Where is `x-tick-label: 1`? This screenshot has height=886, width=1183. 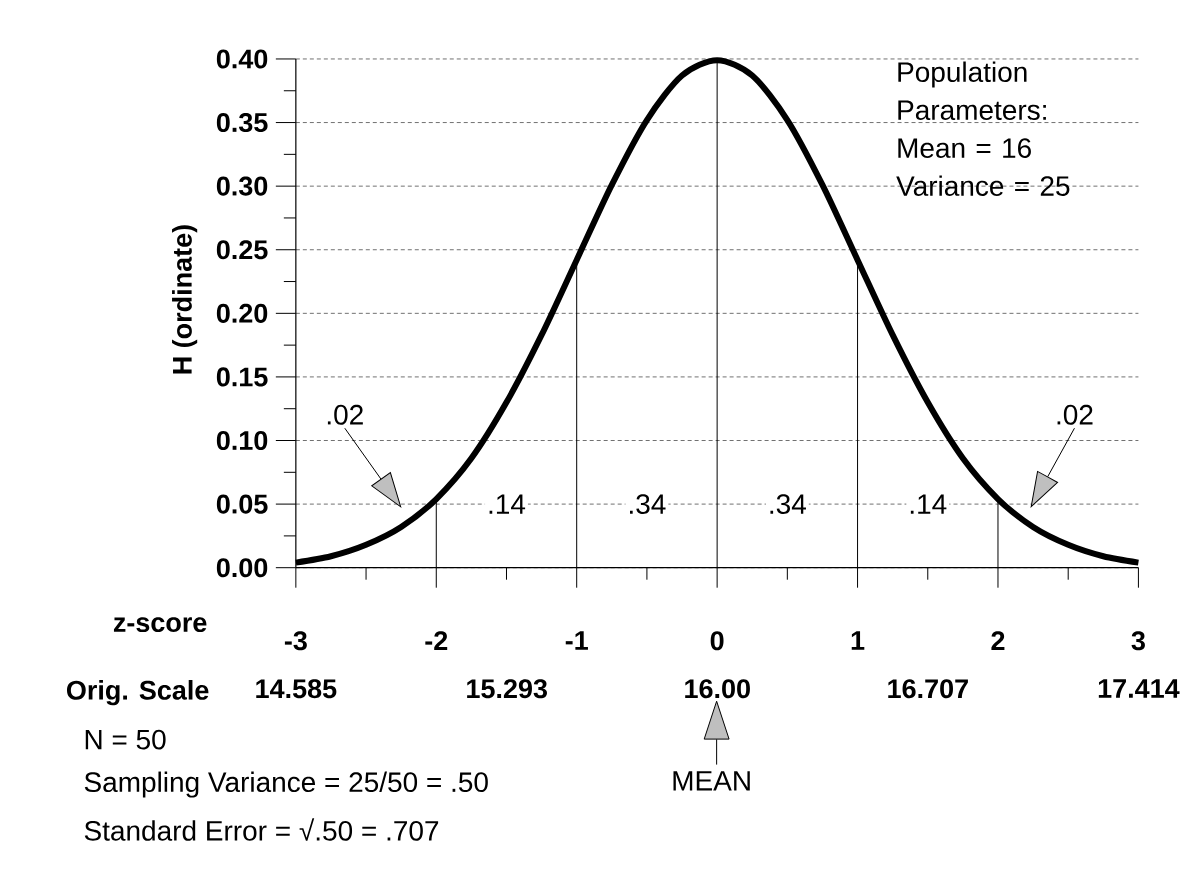 x-tick-label: 1 is located at coordinates (858, 640).